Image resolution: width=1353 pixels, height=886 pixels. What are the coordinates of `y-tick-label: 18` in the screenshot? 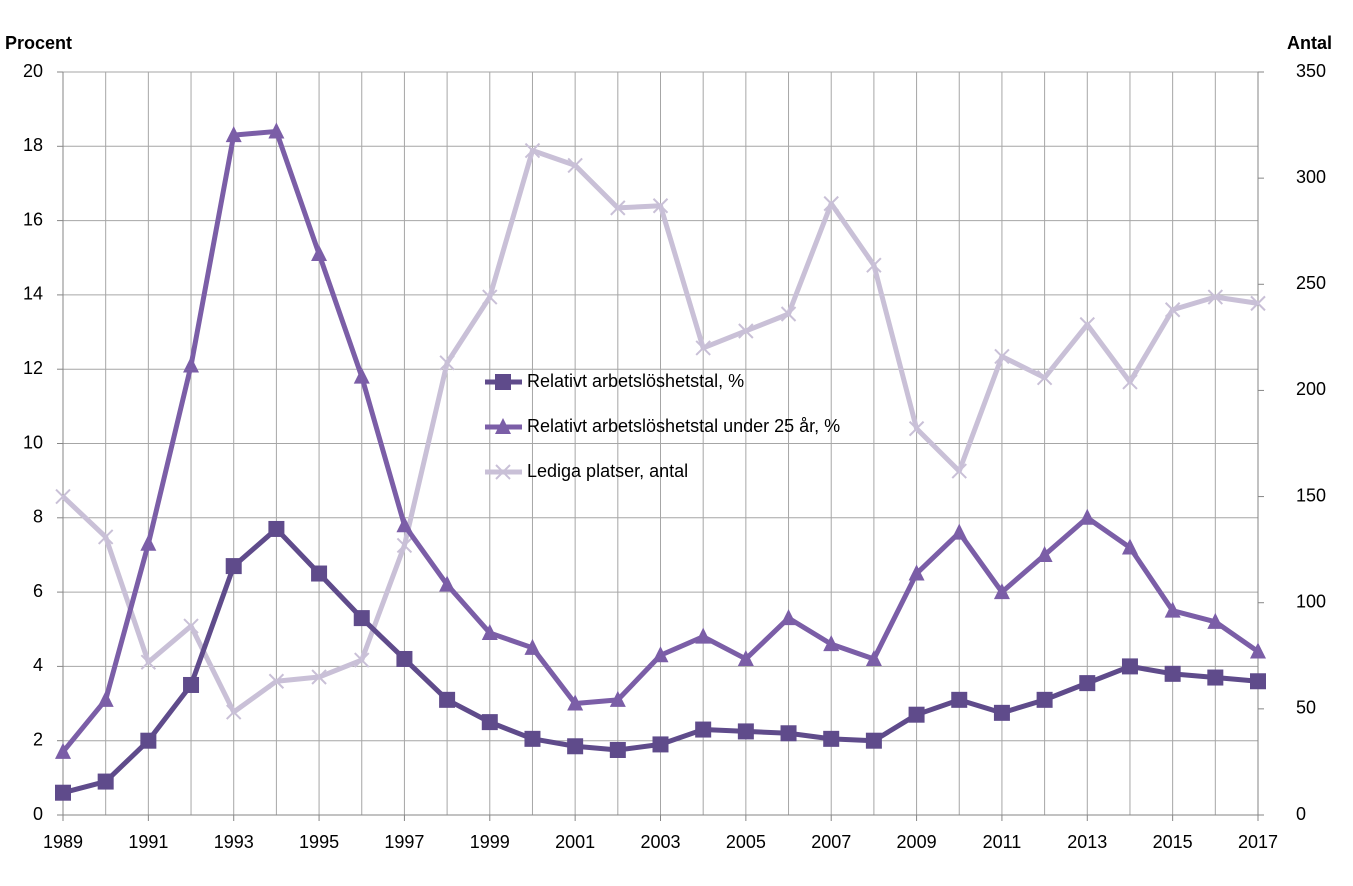 It's located at (33, 145).